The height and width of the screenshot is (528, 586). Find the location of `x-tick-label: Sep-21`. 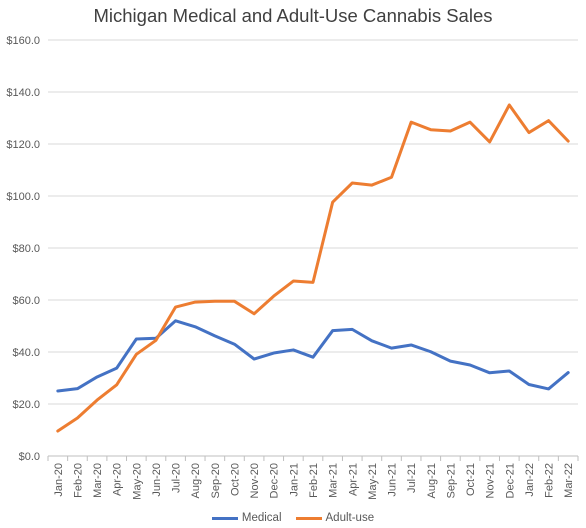

x-tick-label: Sep-21 is located at coordinates (451, 480).